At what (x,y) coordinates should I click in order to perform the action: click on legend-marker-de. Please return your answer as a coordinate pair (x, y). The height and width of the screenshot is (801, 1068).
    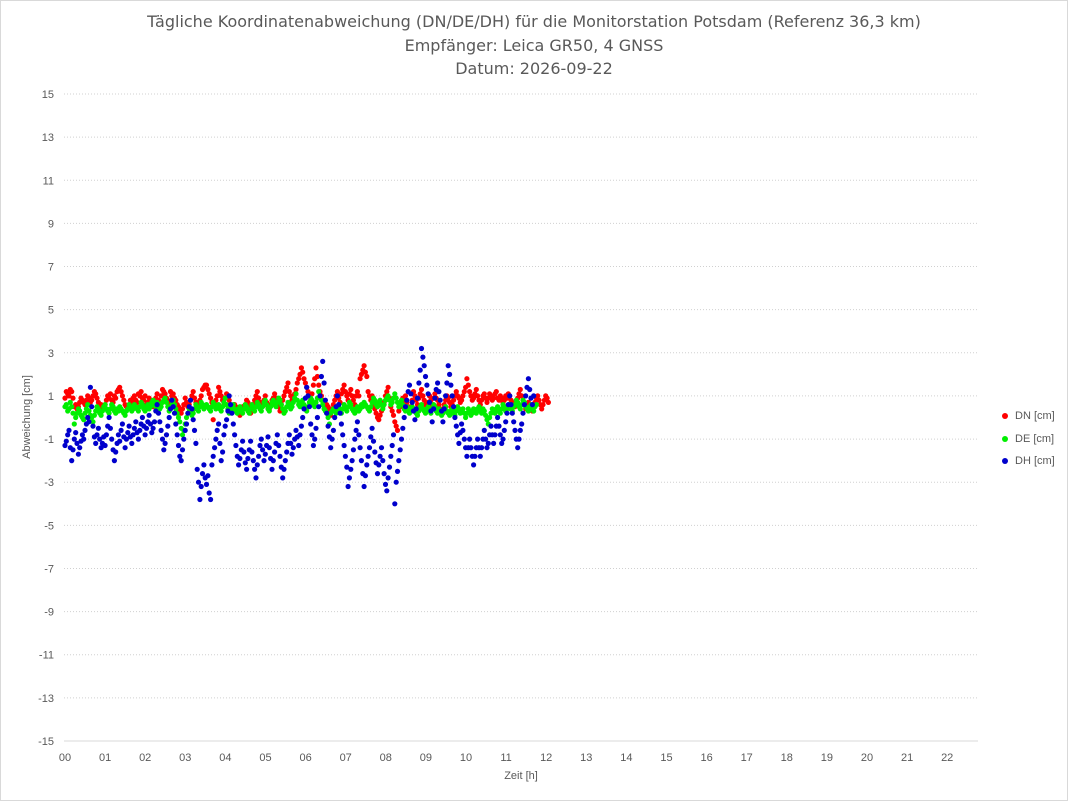
    Looking at the image, I should click on (1005, 439).